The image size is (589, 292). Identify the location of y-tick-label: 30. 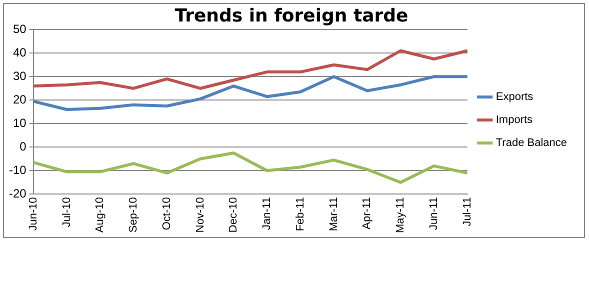
(19, 75).